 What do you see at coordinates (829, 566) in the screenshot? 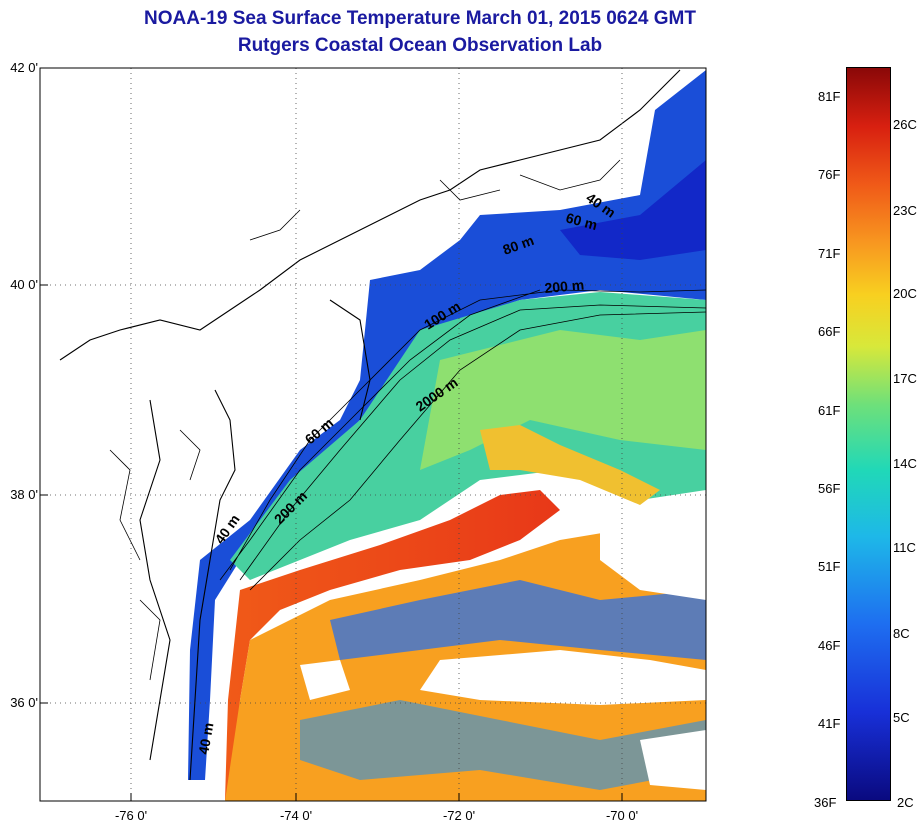
I see `colorbar-f-label: 51F` at bounding box center [829, 566].